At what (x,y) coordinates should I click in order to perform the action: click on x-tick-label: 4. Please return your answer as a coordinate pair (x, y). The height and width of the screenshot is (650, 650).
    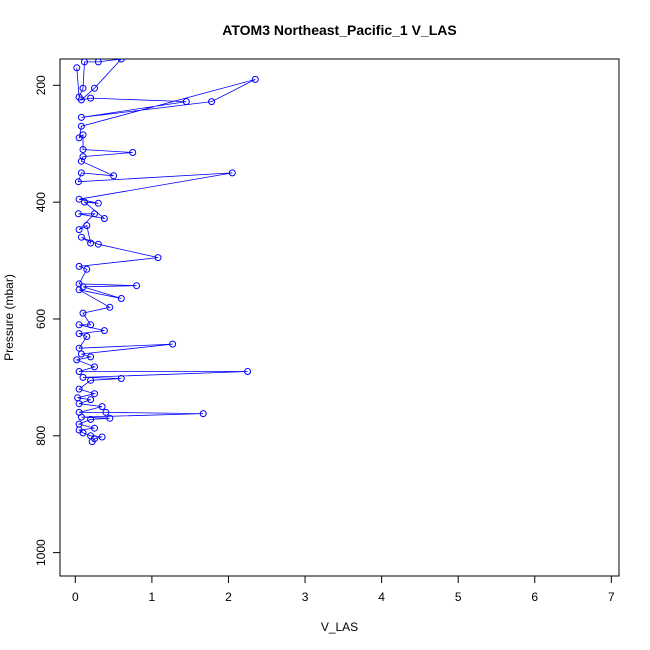
    Looking at the image, I should click on (381, 597).